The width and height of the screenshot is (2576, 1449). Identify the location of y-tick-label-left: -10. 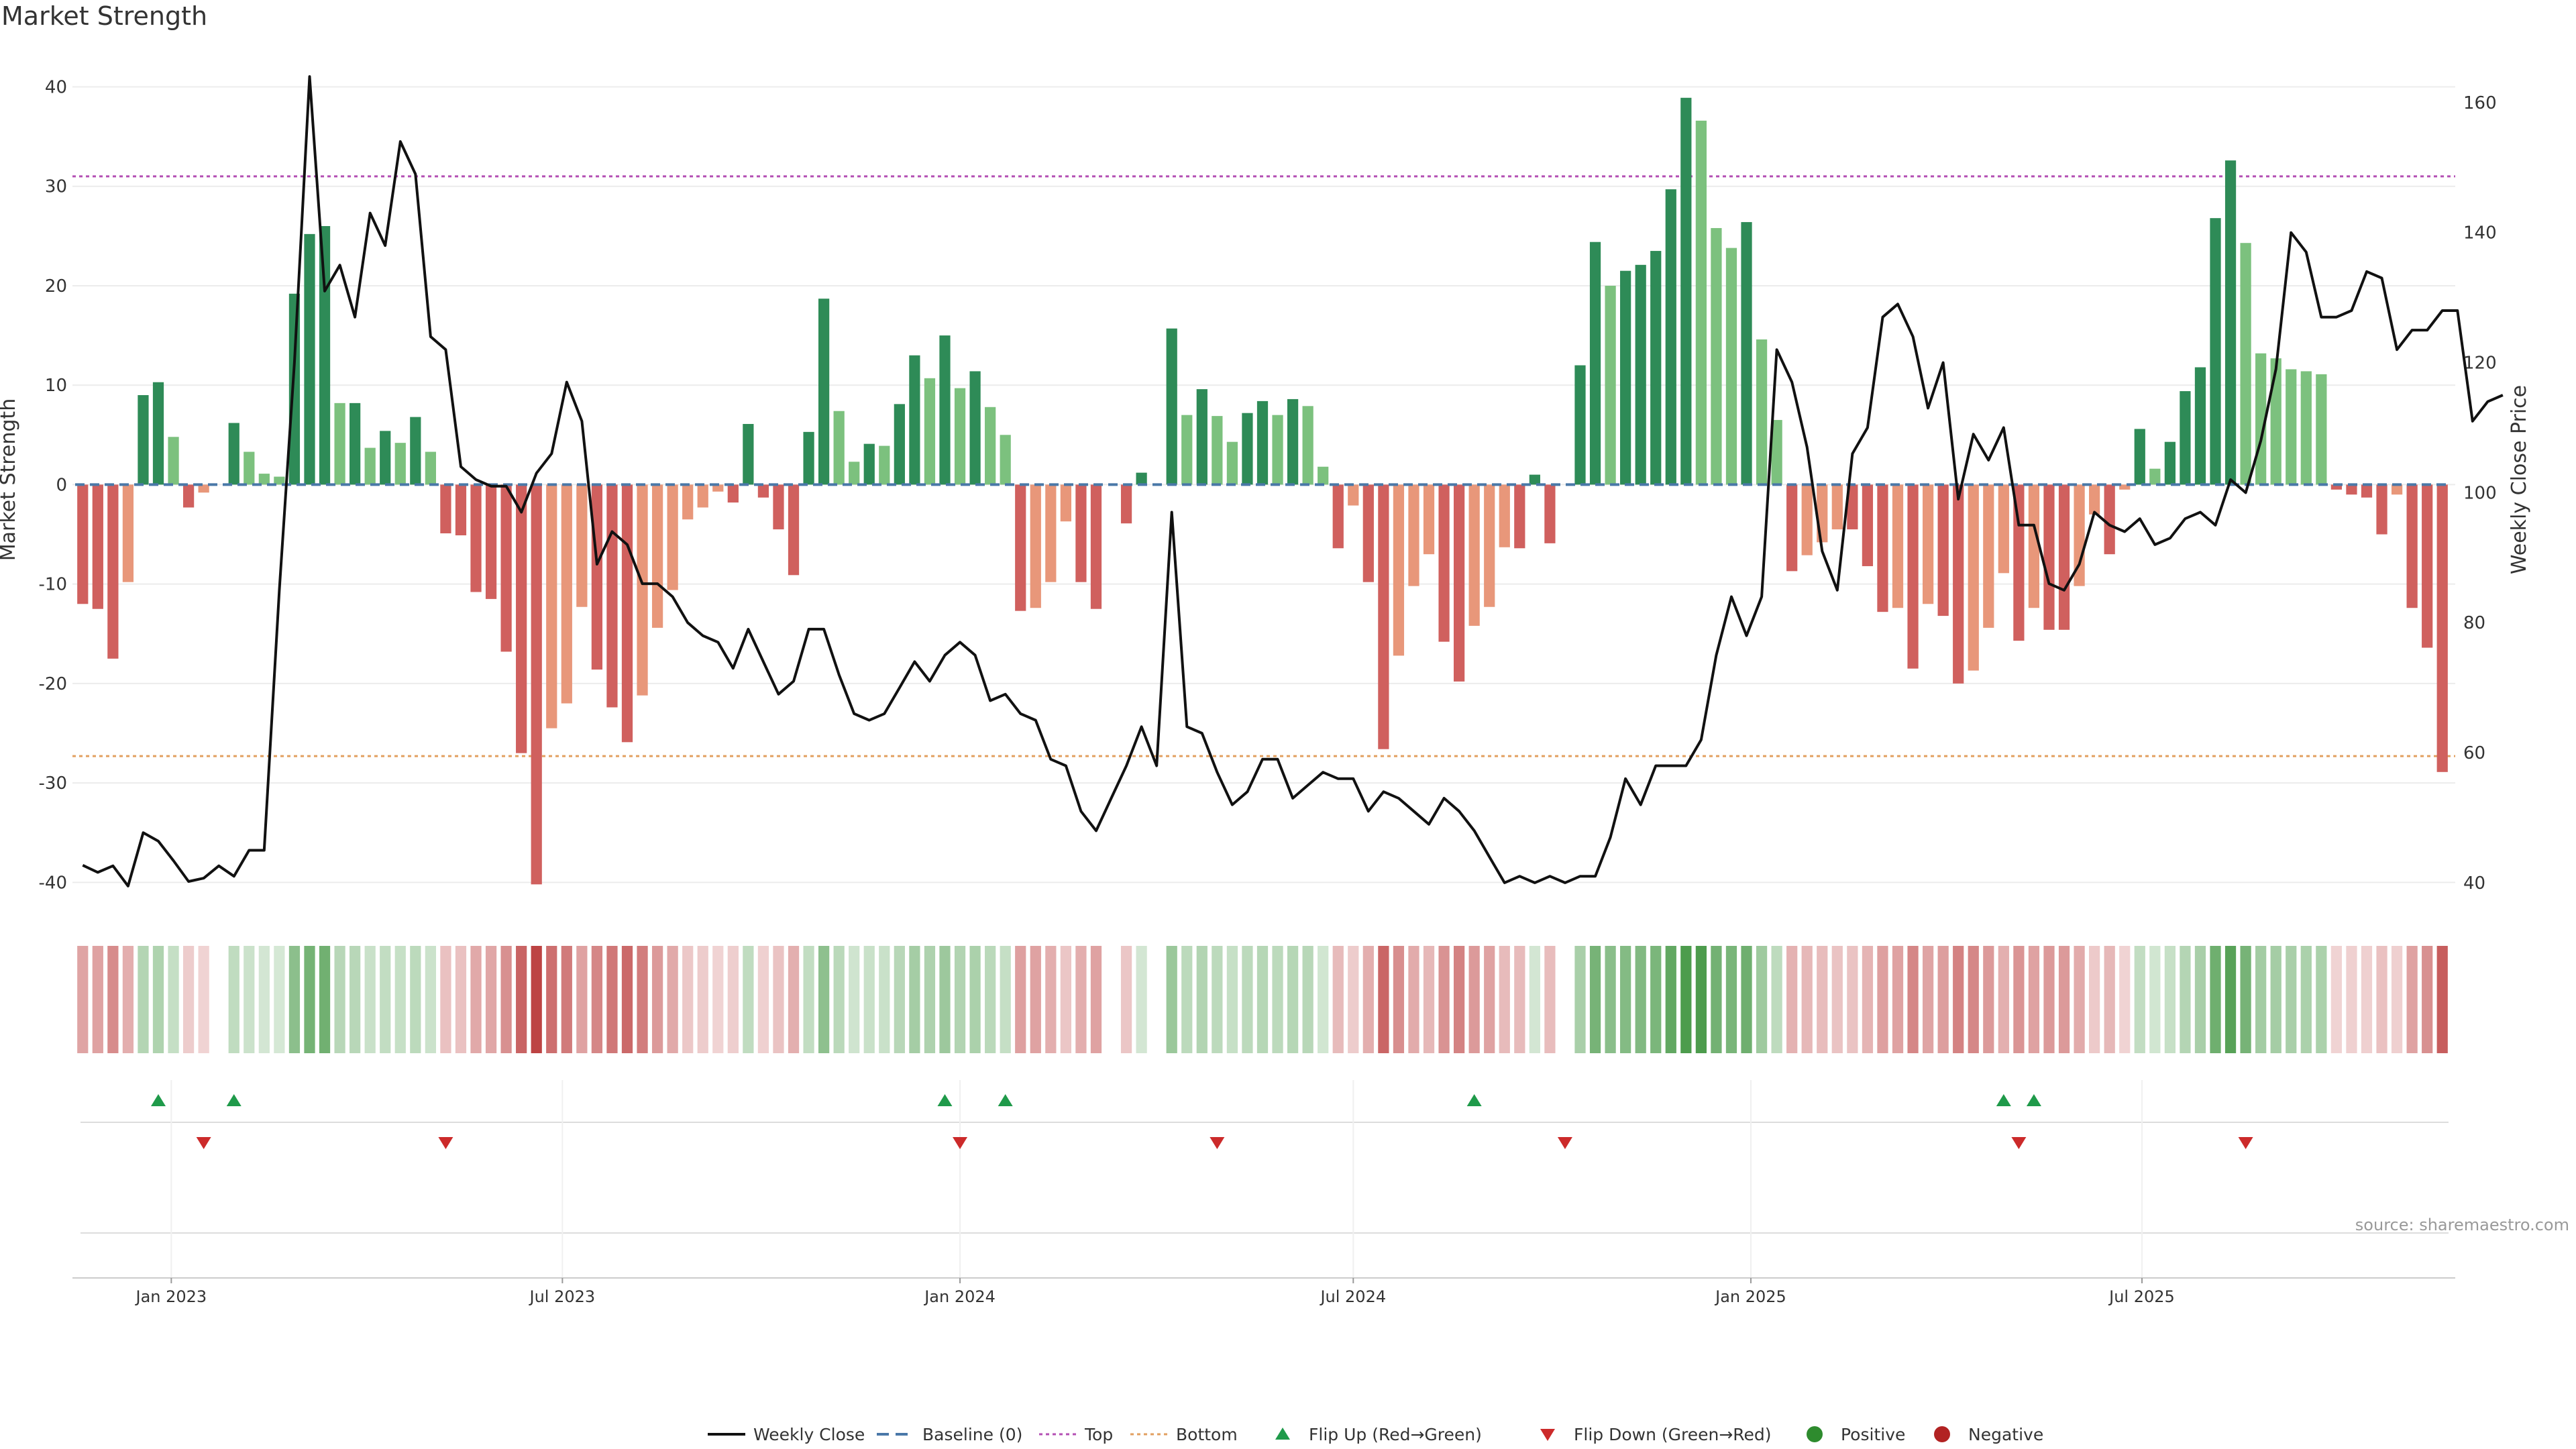
(53, 585).